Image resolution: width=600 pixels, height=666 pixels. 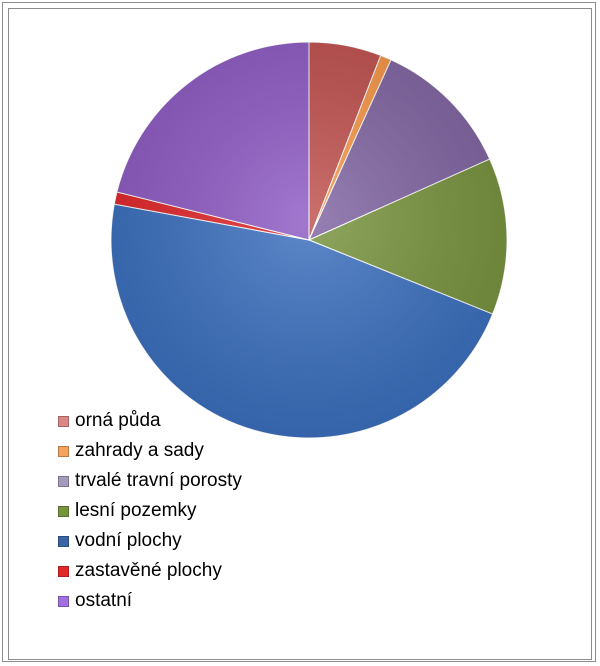 What do you see at coordinates (118, 420) in the screenshot?
I see `legend-label: orná půda` at bounding box center [118, 420].